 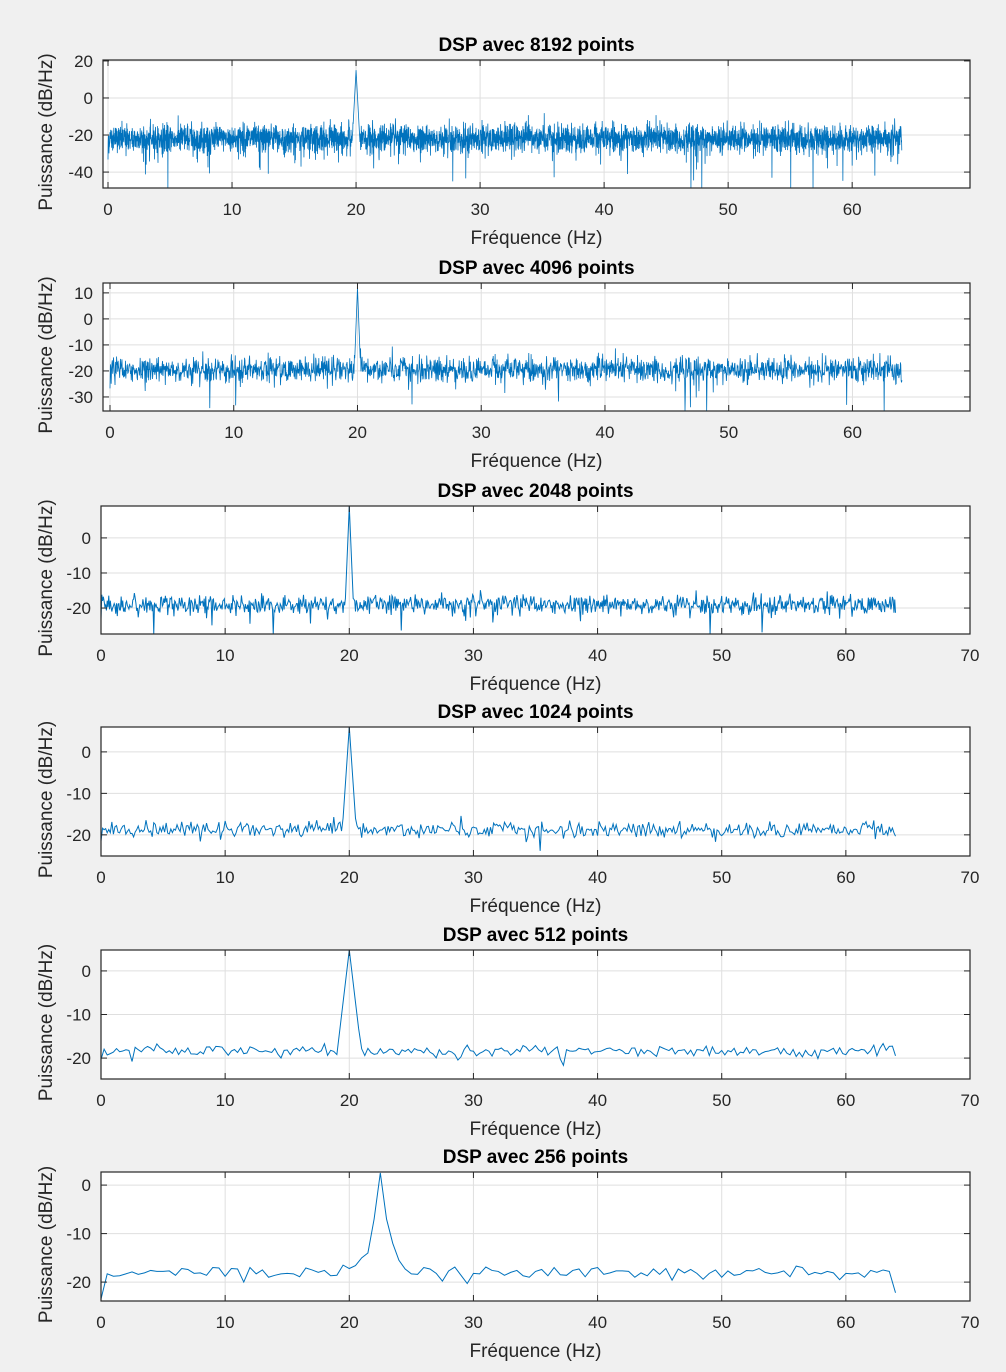 What do you see at coordinates (83, 293) in the screenshot?
I see `y-tick-label: 10` at bounding box center [83, 293].